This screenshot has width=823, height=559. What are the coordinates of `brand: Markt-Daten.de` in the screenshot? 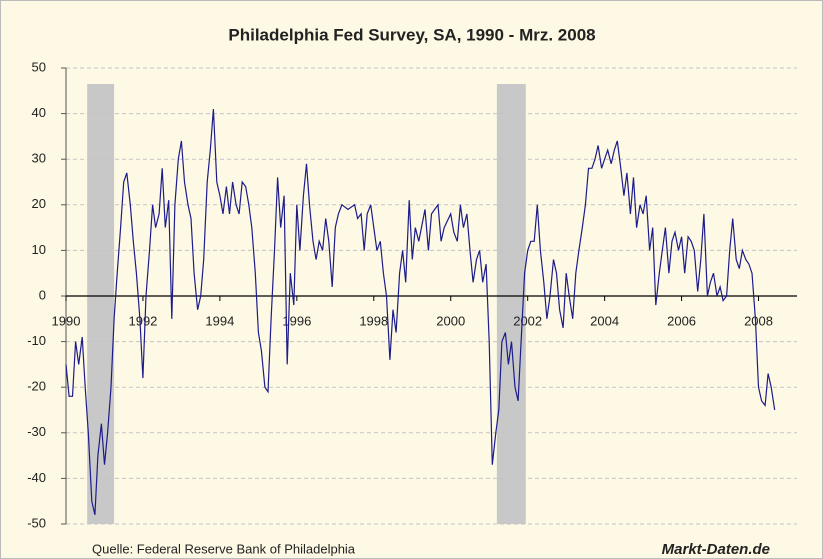 It's located at (716, 549).